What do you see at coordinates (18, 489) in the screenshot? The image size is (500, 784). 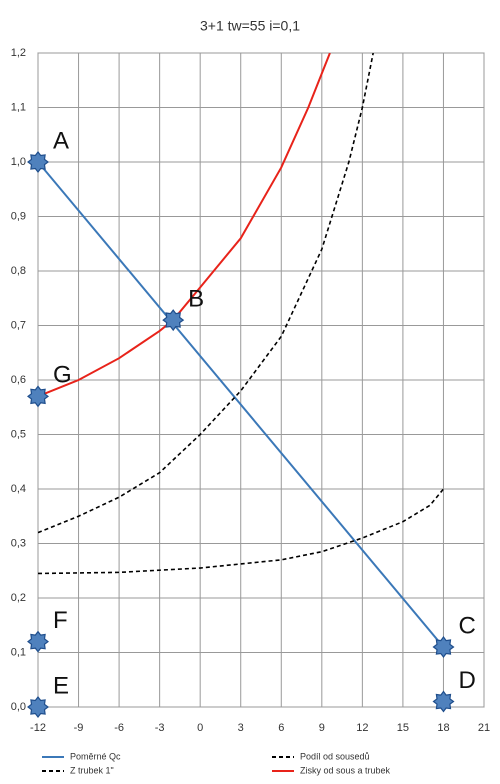 I see `y-tick-label: 0,4` at bounding box center [18, 489].